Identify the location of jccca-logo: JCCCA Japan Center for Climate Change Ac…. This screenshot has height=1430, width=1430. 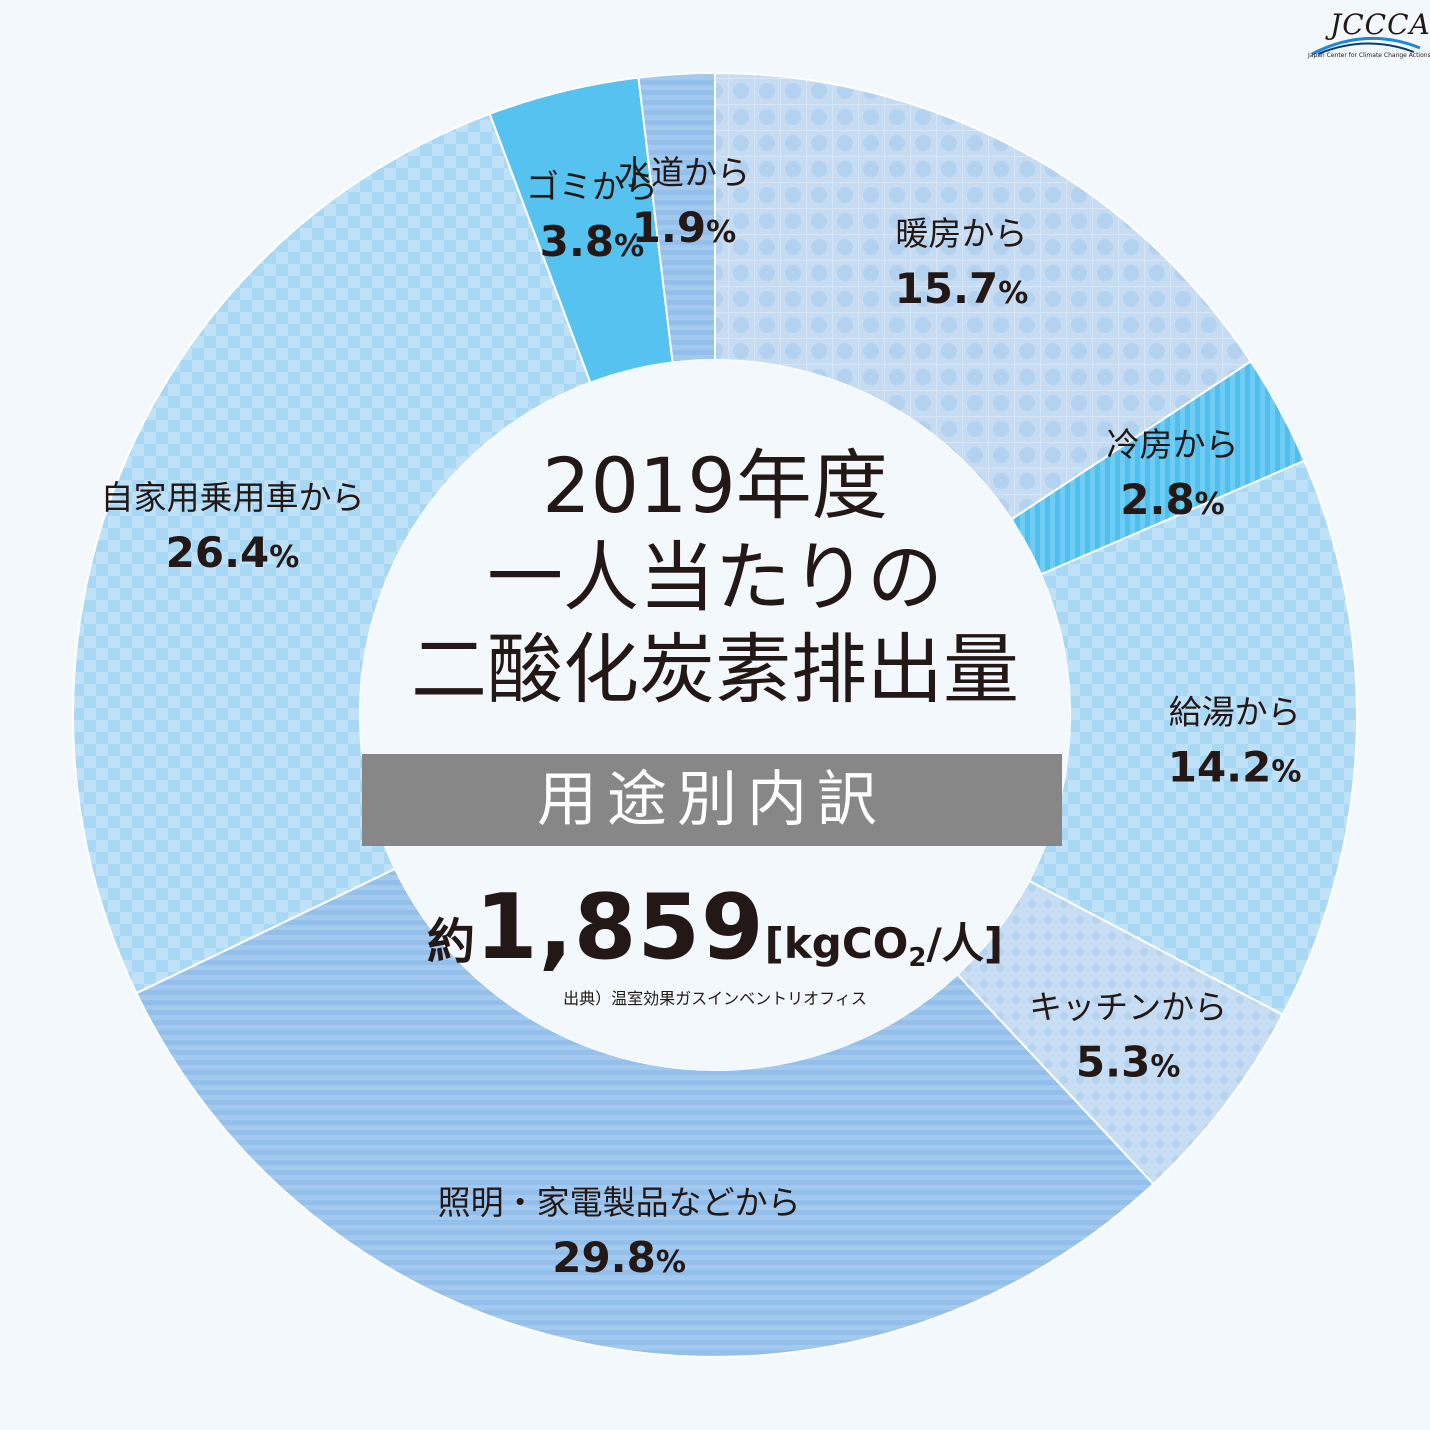
(1369, 36).